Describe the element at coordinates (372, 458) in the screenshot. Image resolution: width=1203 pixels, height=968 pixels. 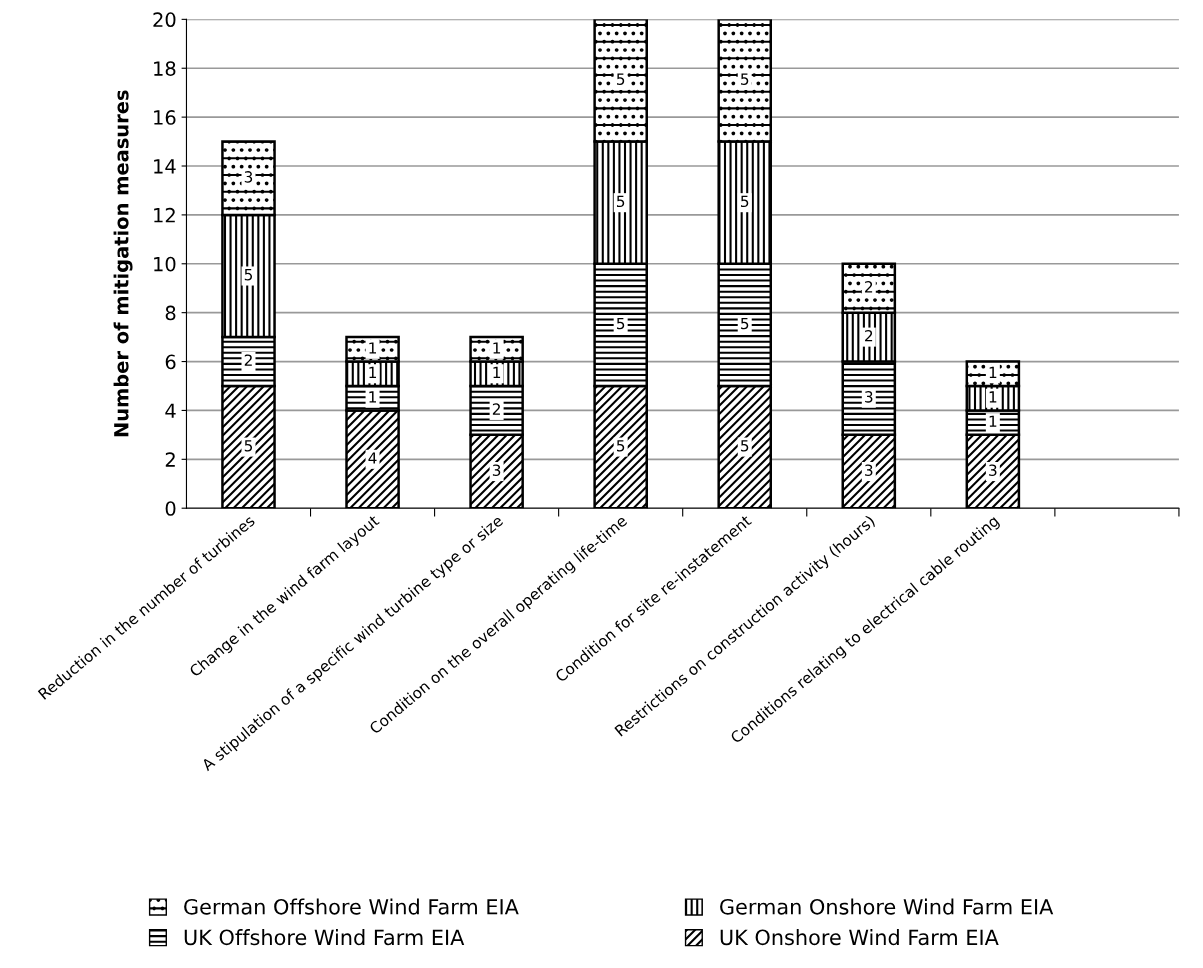
I see `data-label: 4` at that location.